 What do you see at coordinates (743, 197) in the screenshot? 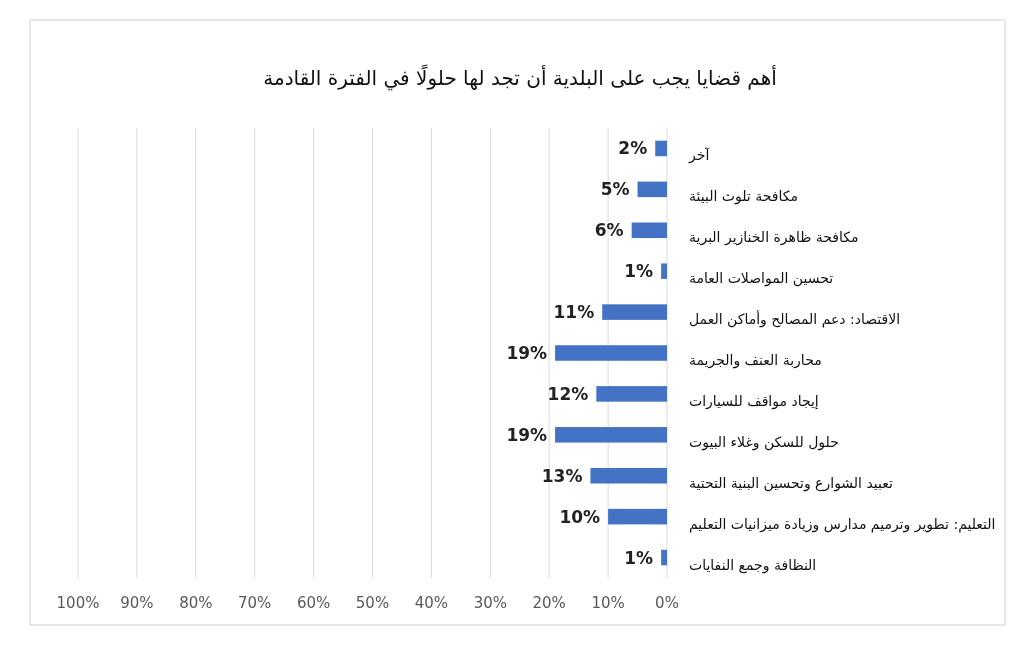
I see `y-tick-label: مكافحة تلوث البيئة` at bounding box center [743, 197].